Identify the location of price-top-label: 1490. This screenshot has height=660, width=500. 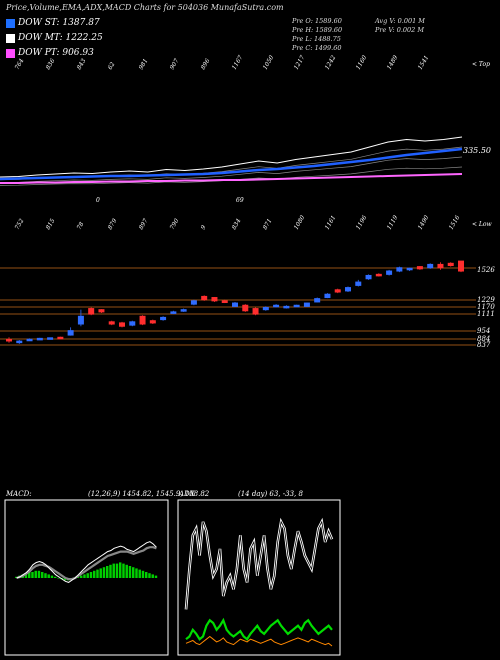
(424, 222).